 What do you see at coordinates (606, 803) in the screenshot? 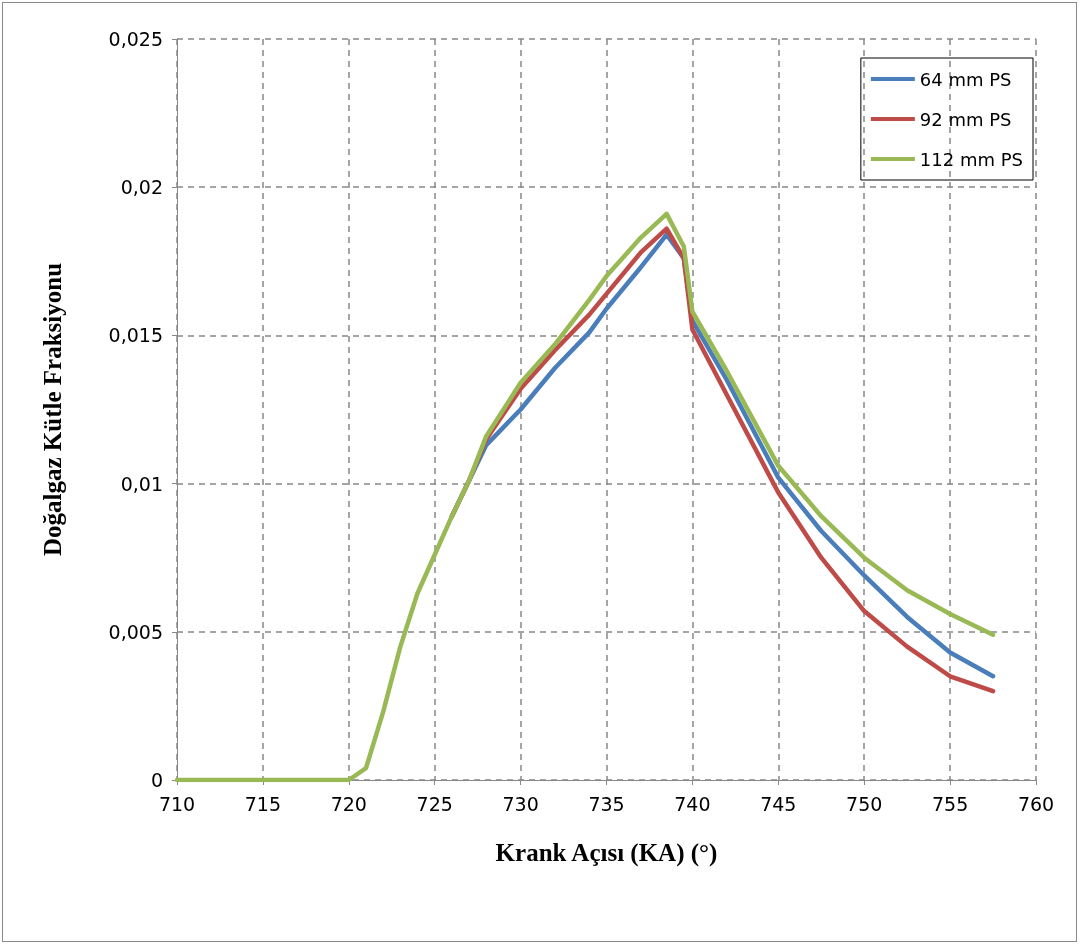
I see `x-tick-label: 735` at bounding box center [606, 803].